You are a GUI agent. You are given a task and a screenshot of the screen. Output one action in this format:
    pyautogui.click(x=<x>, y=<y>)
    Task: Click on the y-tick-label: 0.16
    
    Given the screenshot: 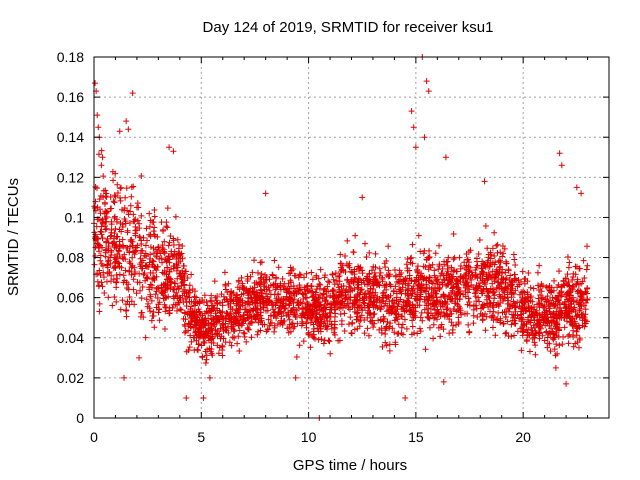 What is the action you would take?
    pyautogui.click(x=70, y=97)
    